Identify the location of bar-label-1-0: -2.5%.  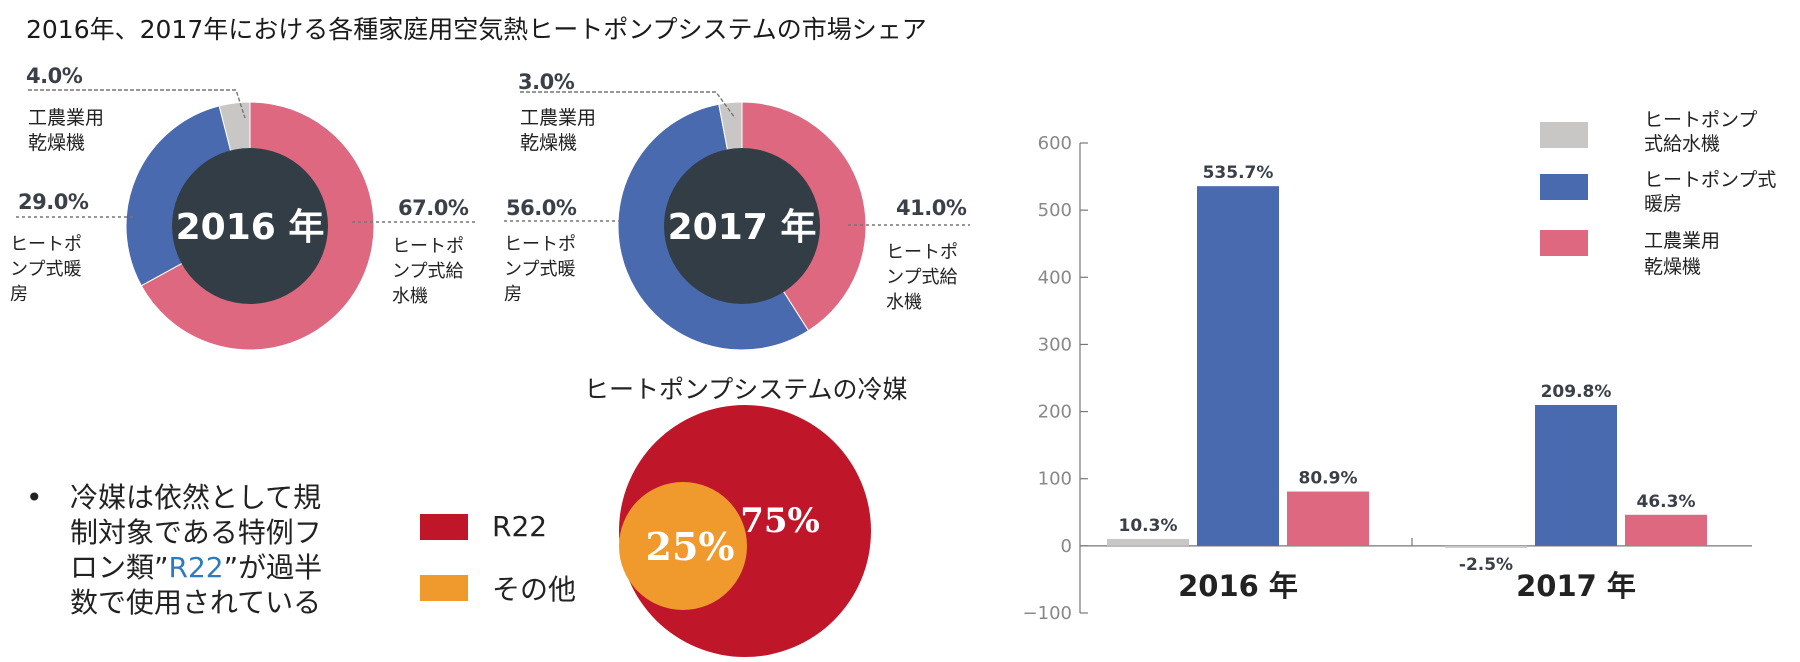
(1486, 565).